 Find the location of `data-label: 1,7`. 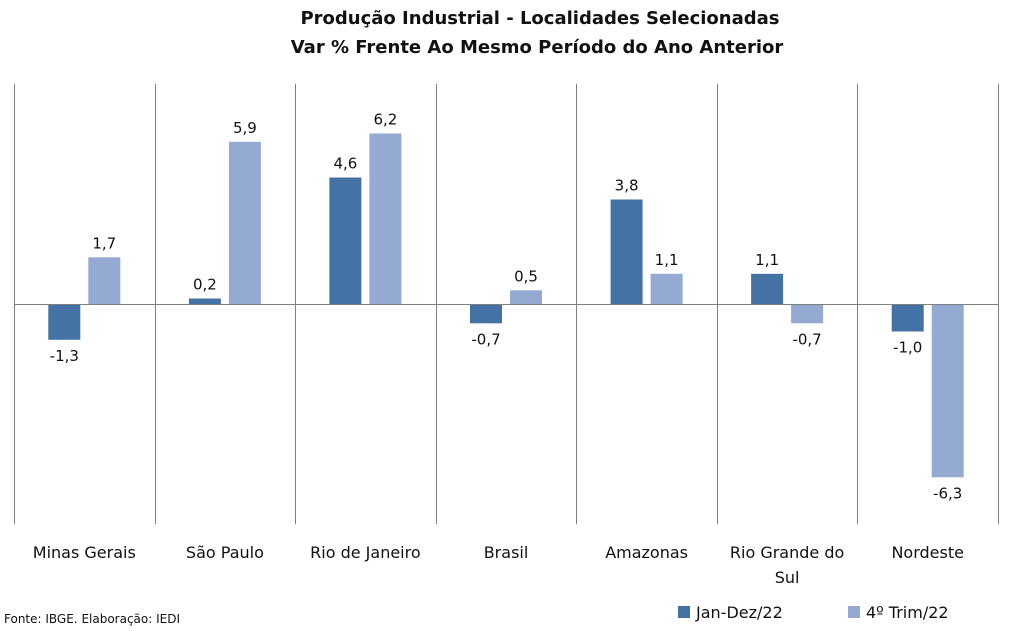

data-label: 1,7 is located at coordinates (104, 243).